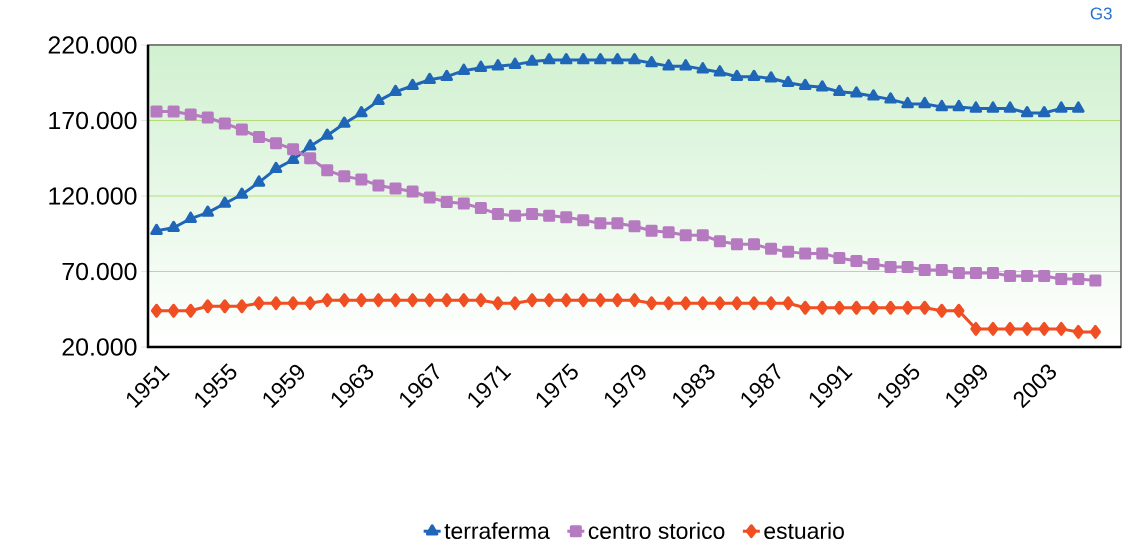 This screenshot has width=1126, height=548. Describe the element at coordinates (93, 120) in the screenshot. I see `y-tick-label: 170.000` at that location.